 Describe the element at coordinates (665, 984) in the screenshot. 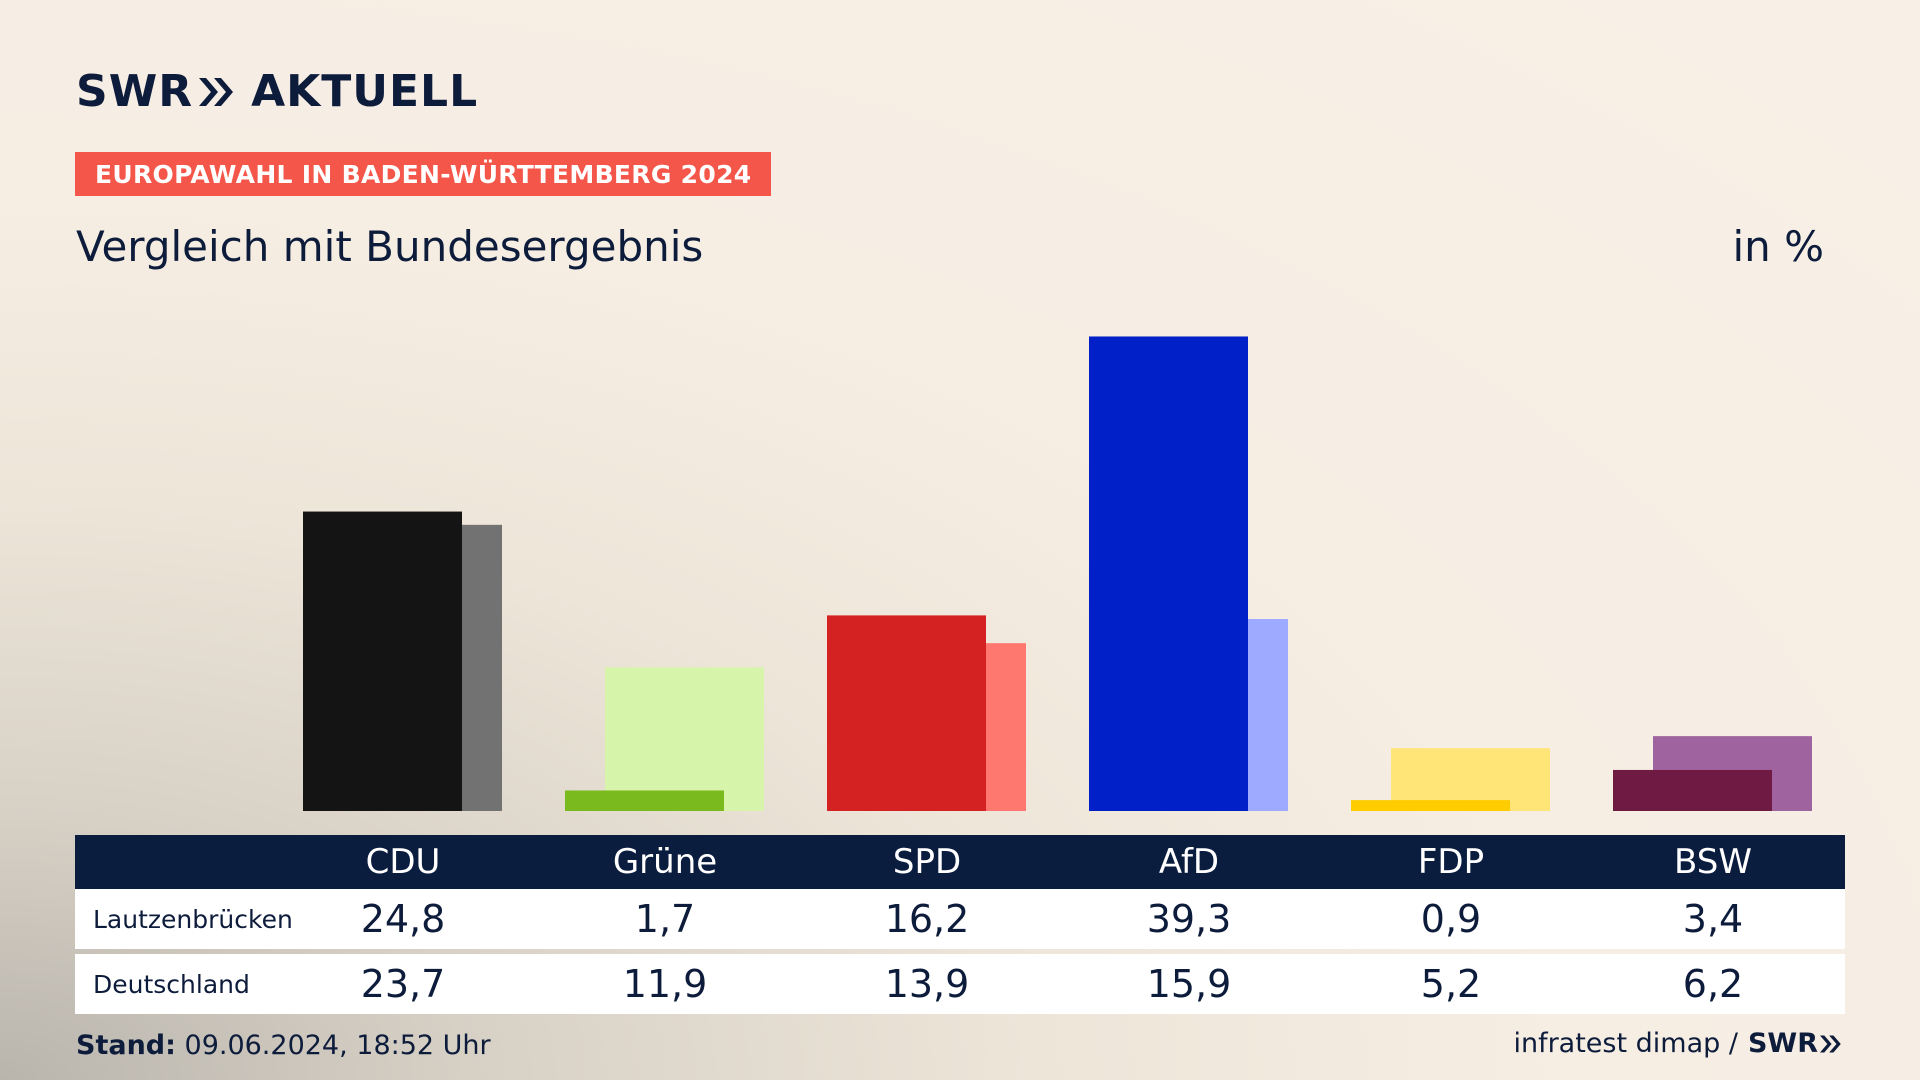

I see `table-cell: 11,9` at that location.